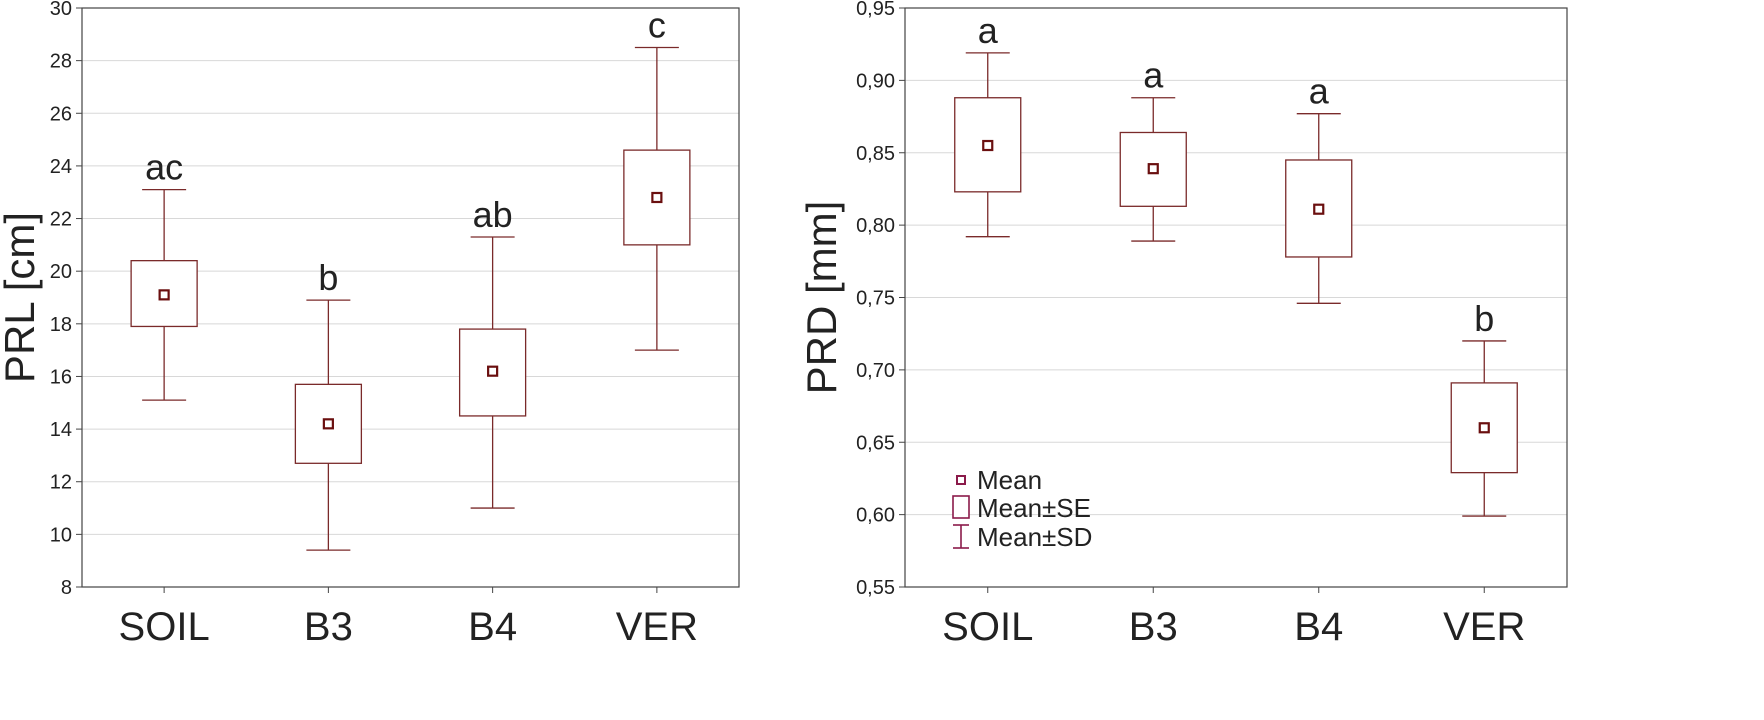 This screenshot has width=1764, height=720. What do you see at coordinates (961, 507) in the screenshot?
I see `legend-se-icon` at bounding box center [961, 507].